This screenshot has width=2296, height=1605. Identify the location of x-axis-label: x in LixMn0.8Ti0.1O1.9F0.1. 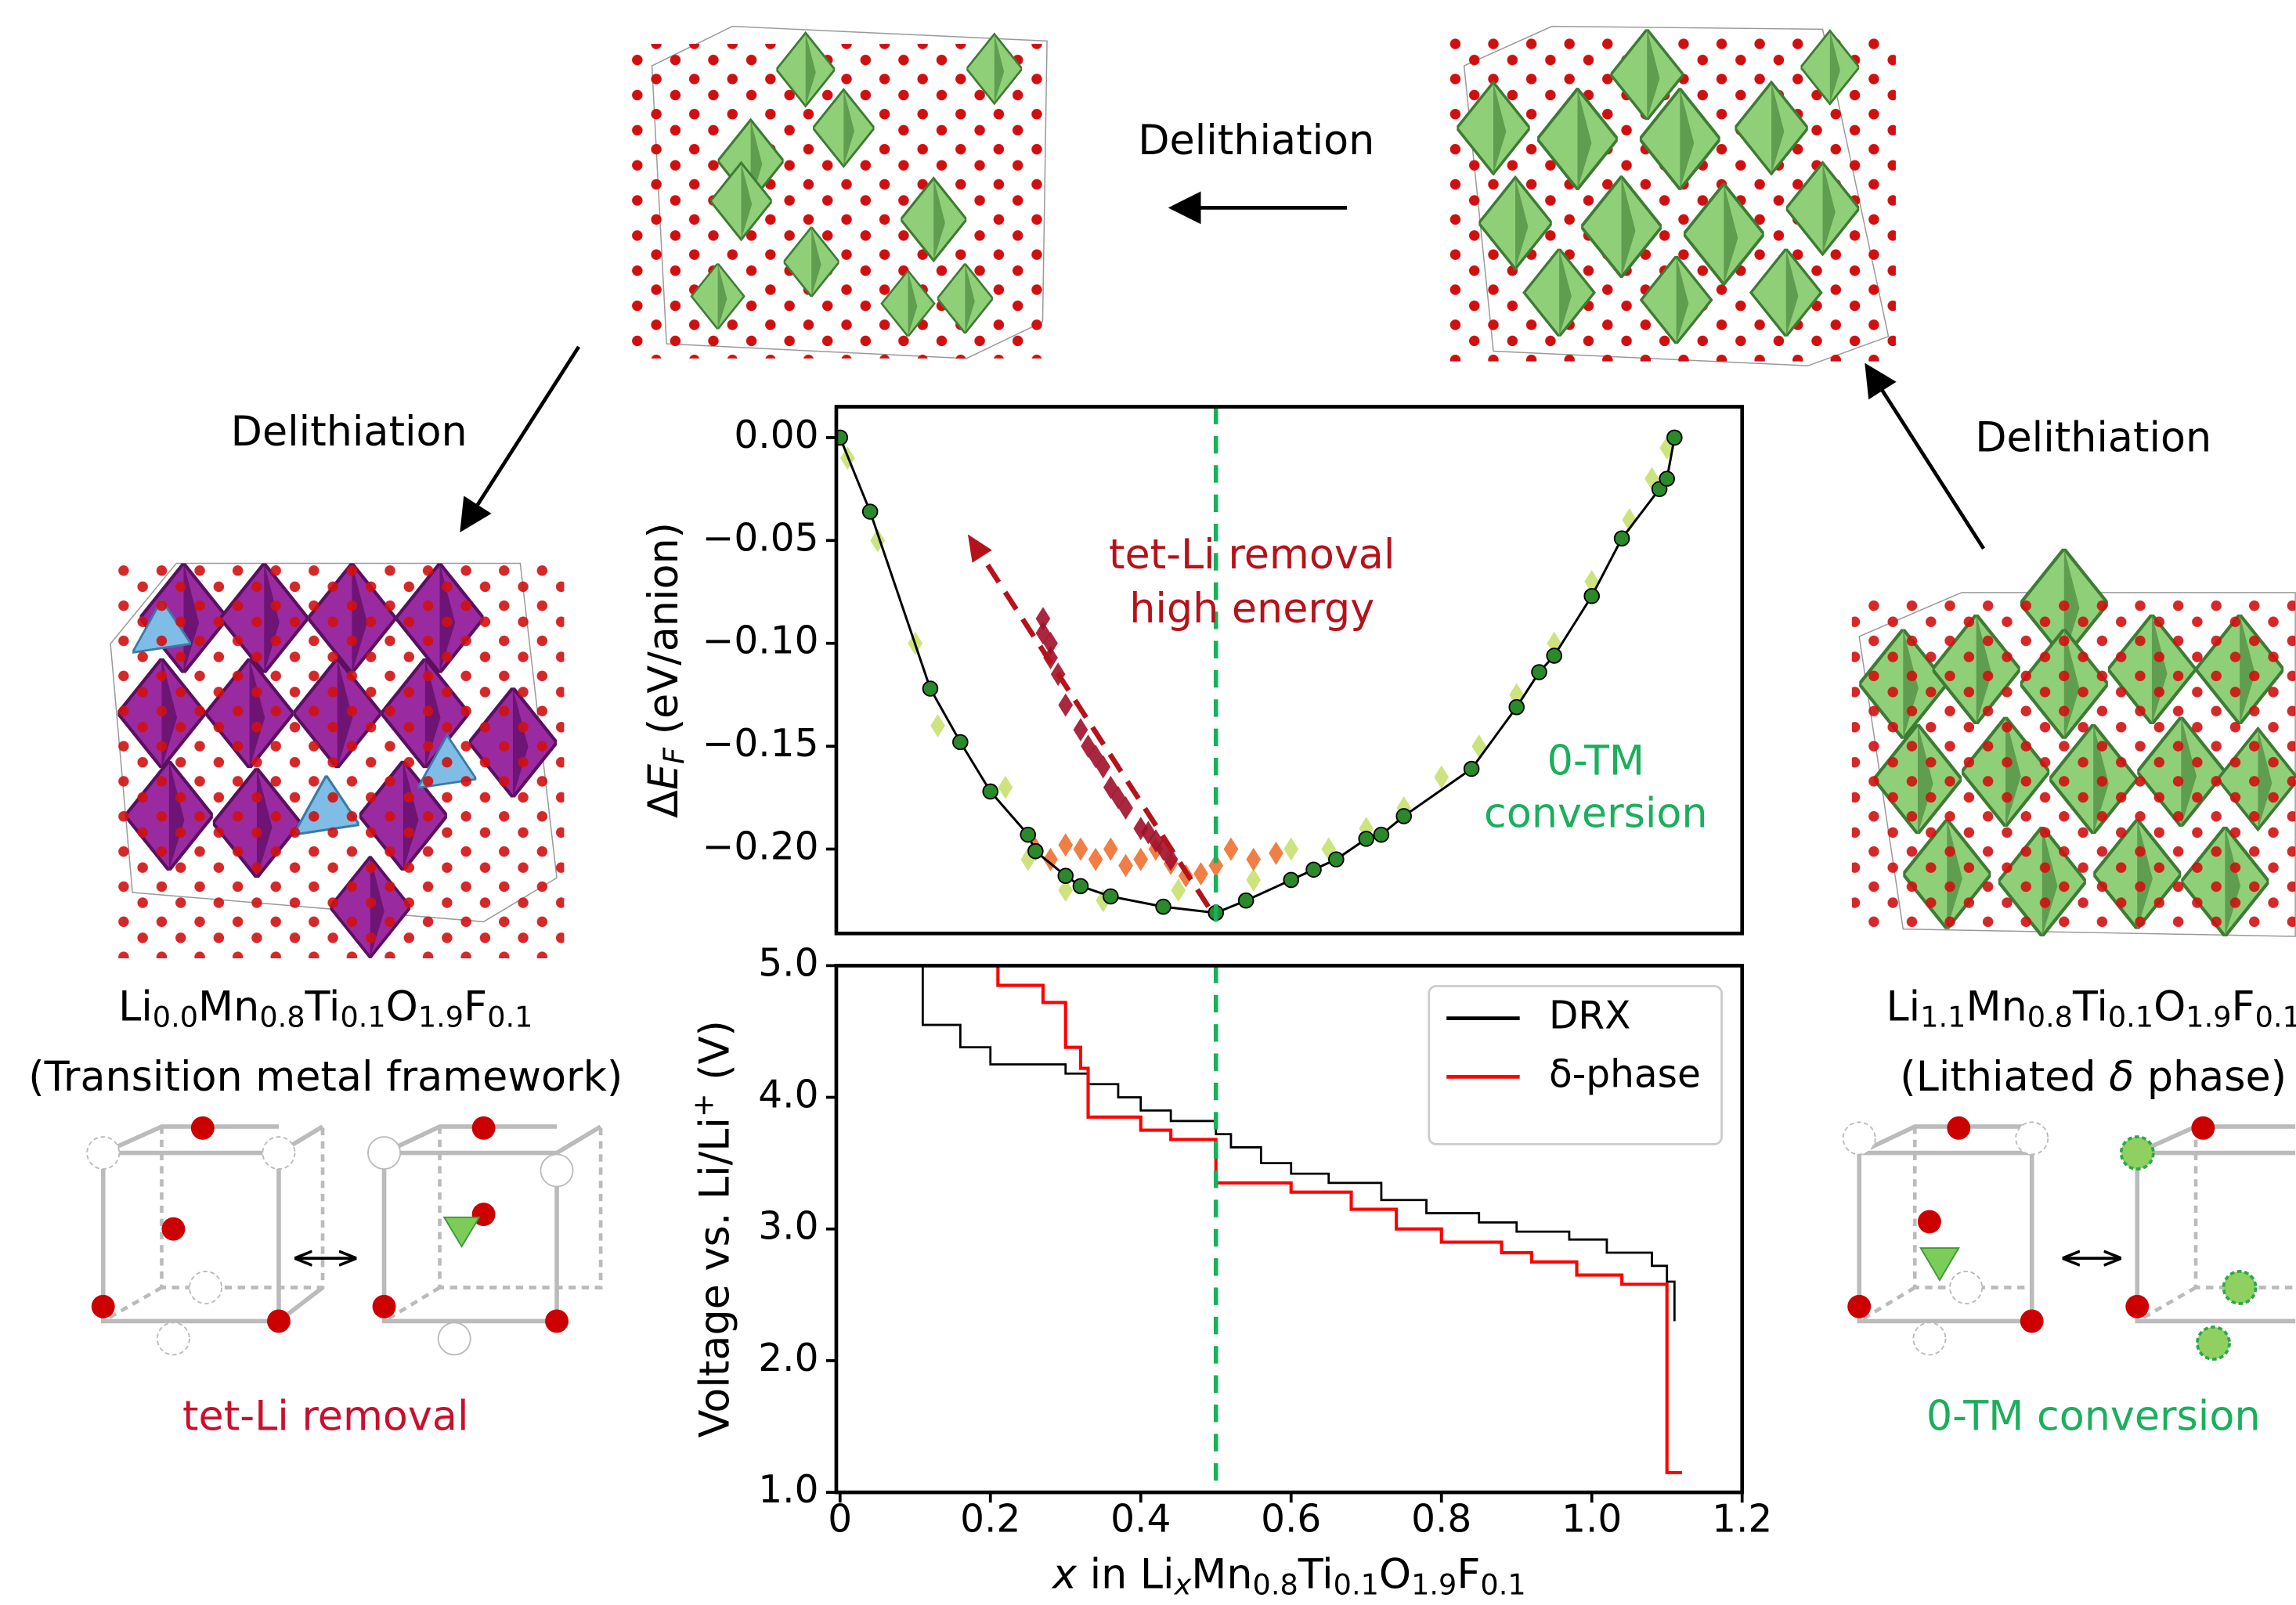
(1288, 1575).